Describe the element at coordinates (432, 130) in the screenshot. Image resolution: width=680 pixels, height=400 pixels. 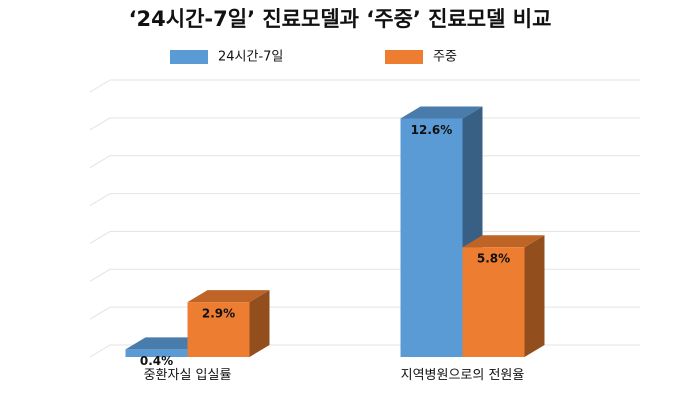
I see `data-label: 12.6%` at that location.